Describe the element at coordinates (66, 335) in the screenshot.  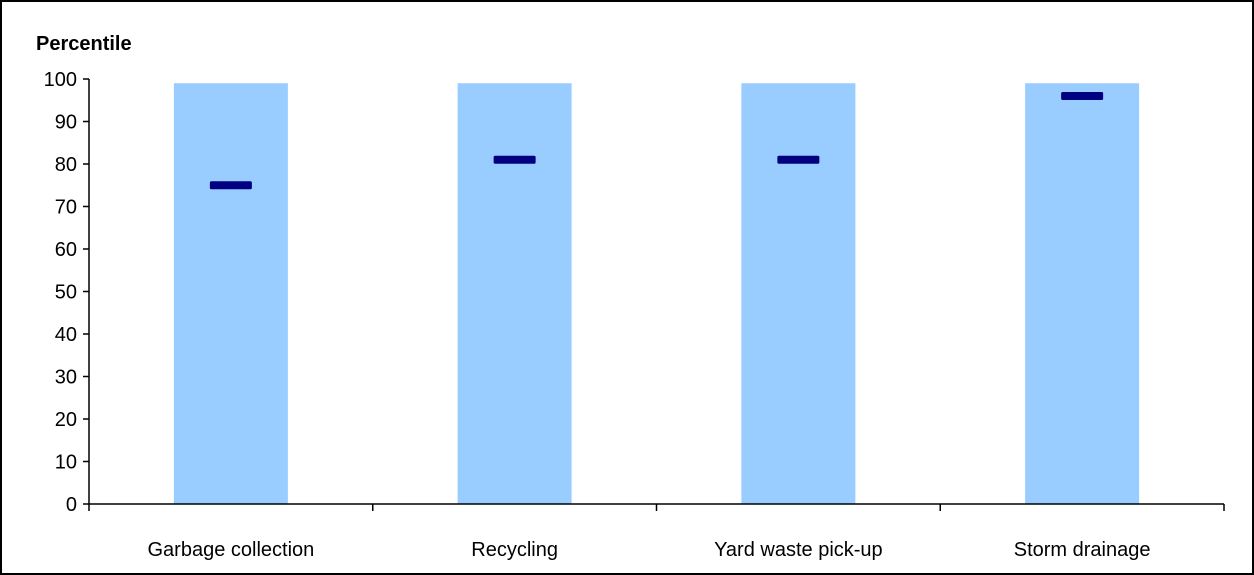
I see `y-tick-label: 40` at that location.